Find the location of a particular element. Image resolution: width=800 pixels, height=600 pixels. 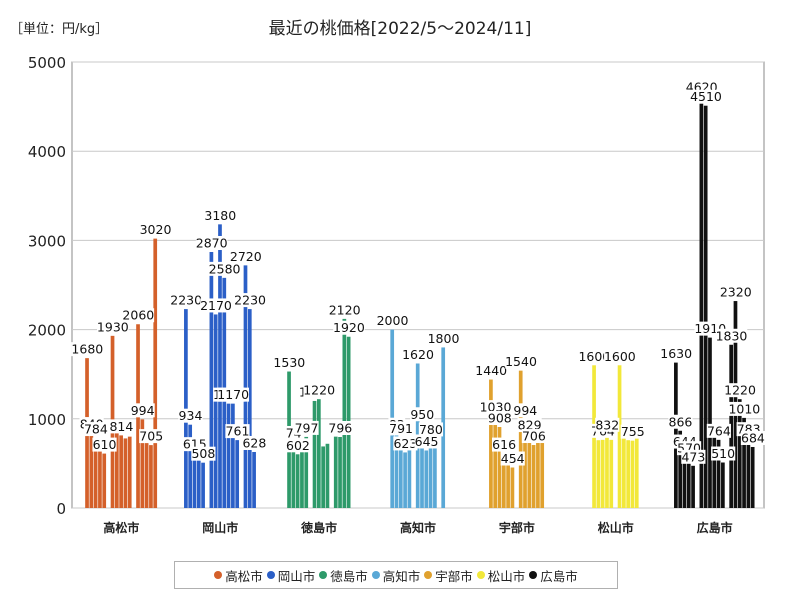

y-tick-label: 0 is located at coordinates (61, 509).